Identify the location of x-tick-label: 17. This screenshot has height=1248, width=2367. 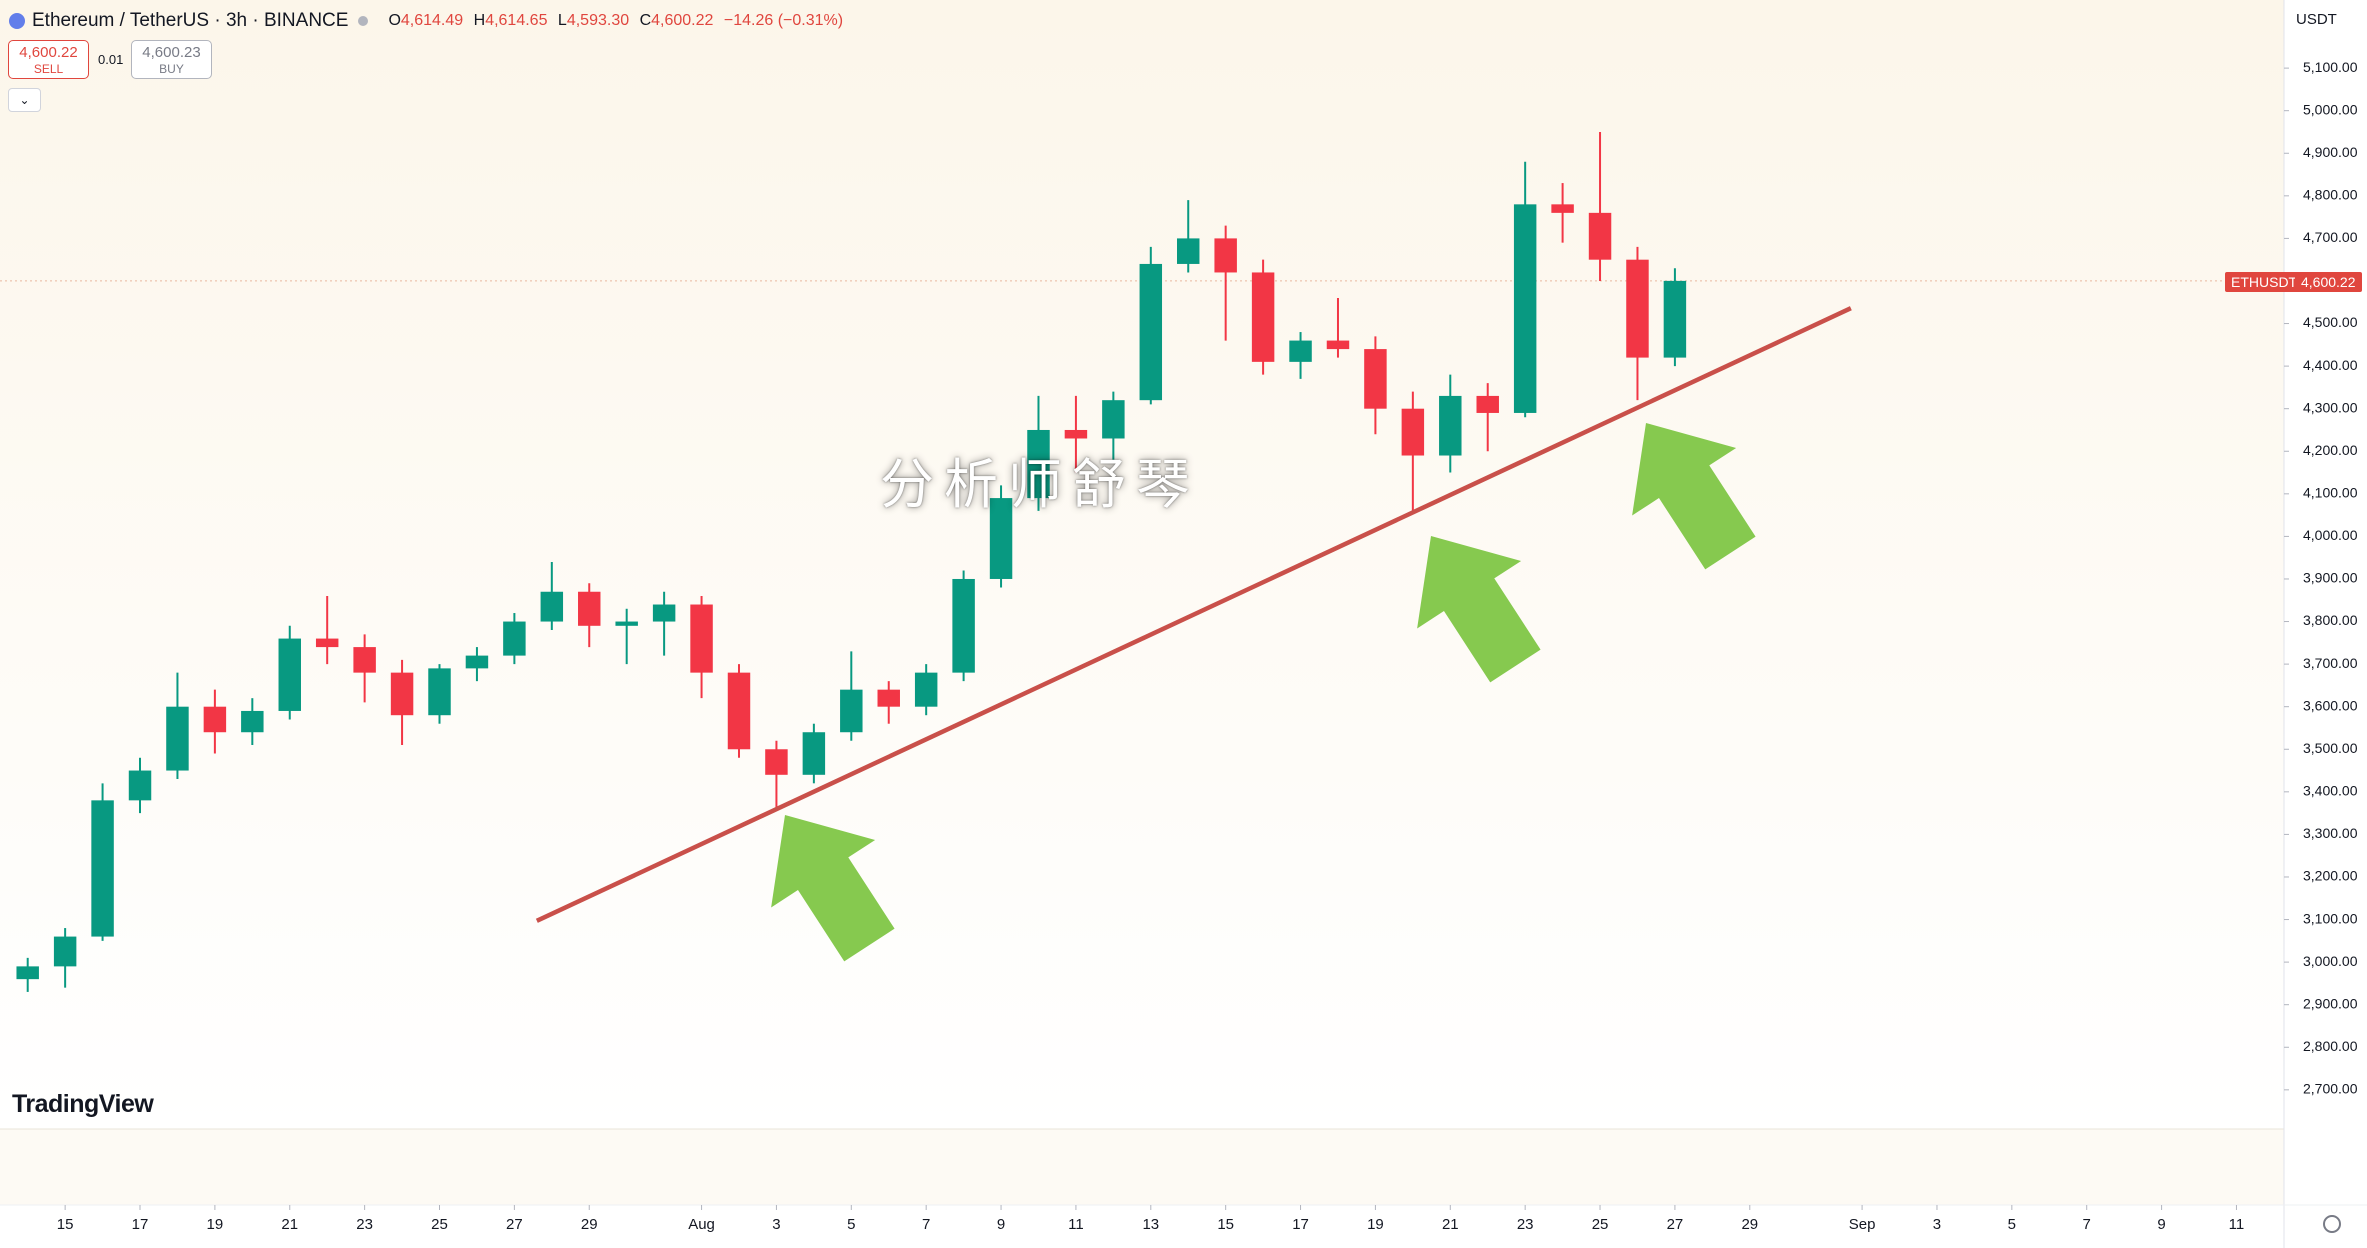
(140, 1224).